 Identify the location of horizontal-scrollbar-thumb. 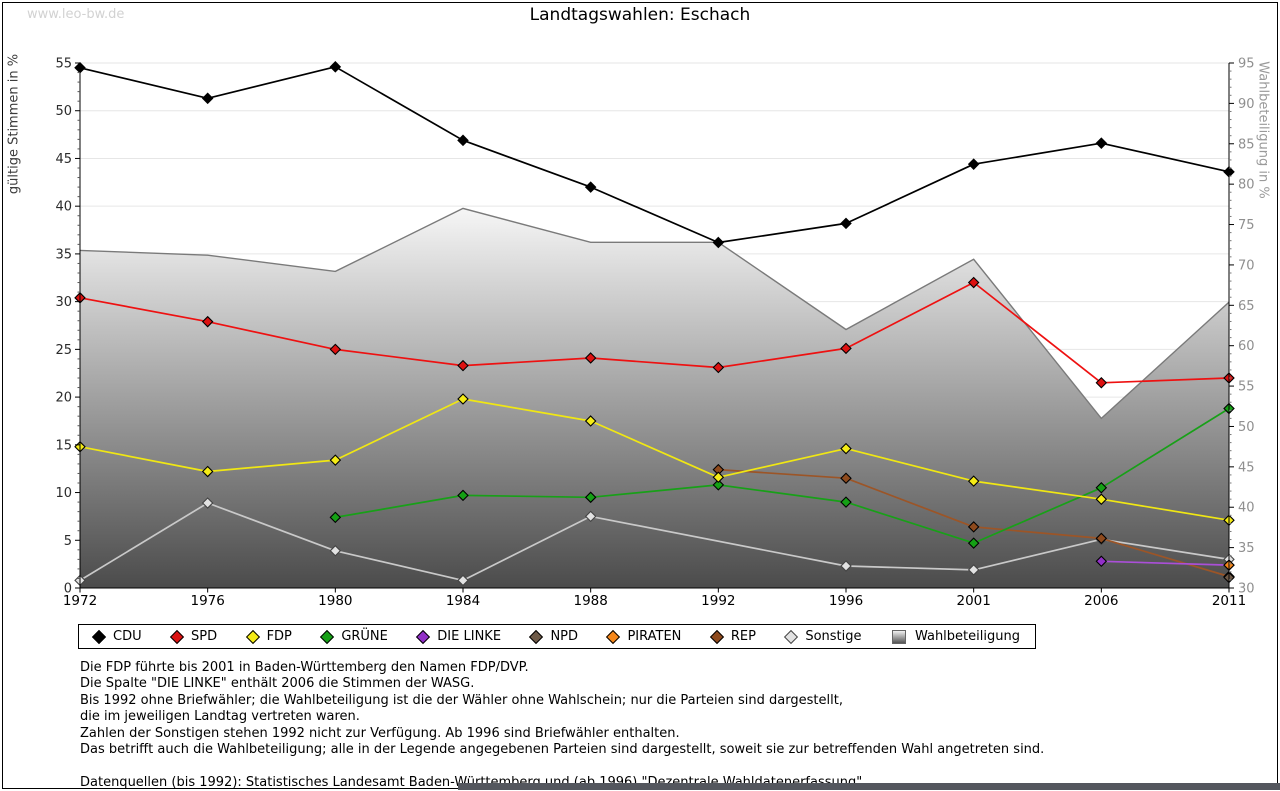
(869, 786).